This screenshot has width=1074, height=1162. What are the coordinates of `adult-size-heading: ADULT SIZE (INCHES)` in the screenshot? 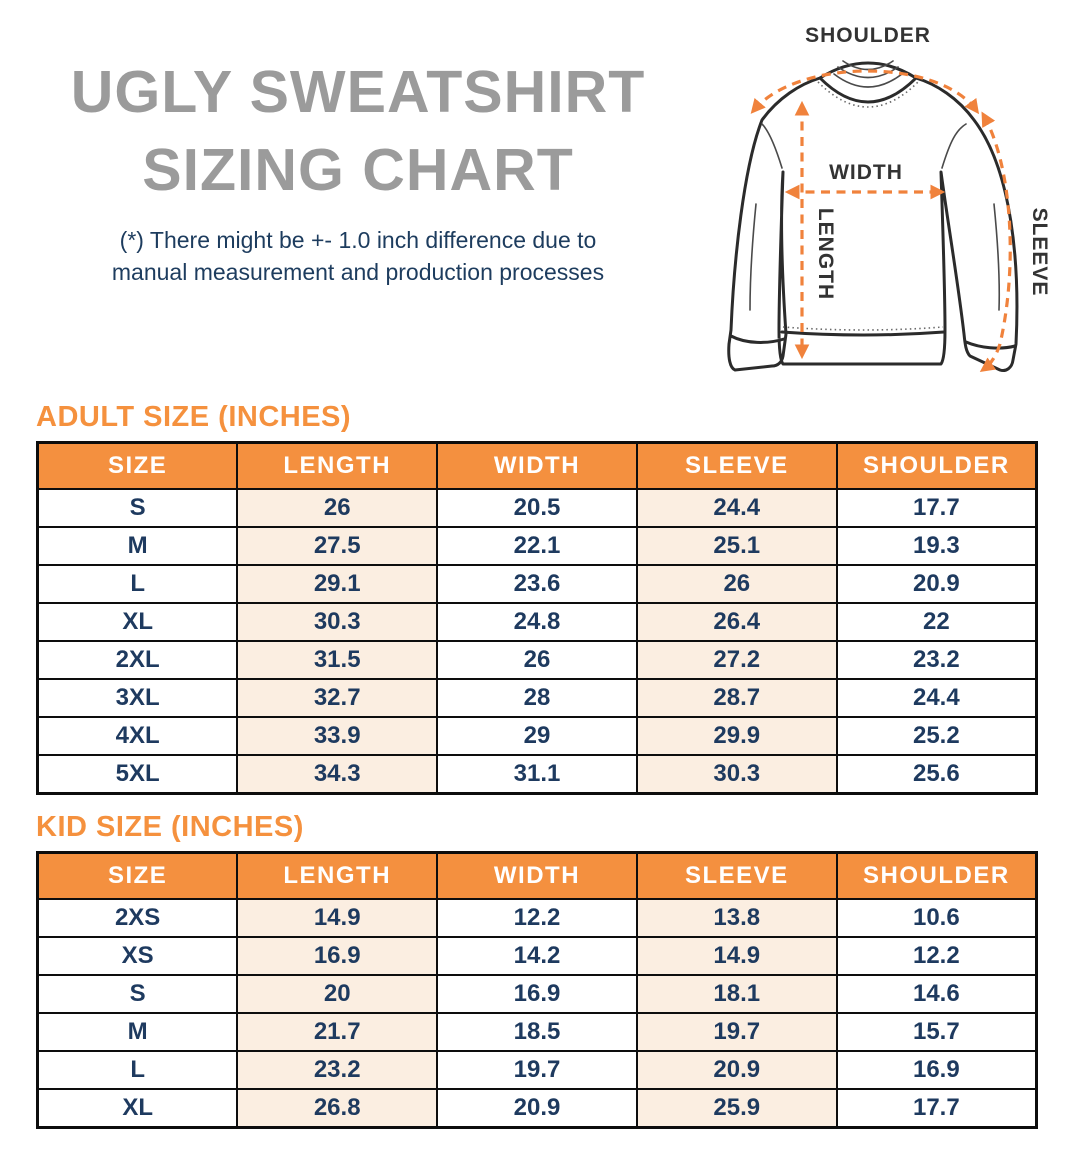 It's located at (194, 417).